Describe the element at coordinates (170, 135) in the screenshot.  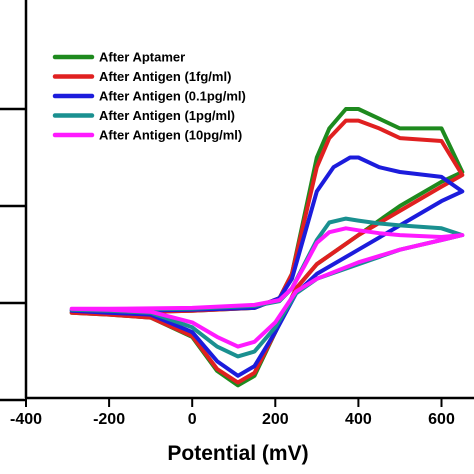
I see `legend-label-5: After Antigen (10pg/ml)` at that location.